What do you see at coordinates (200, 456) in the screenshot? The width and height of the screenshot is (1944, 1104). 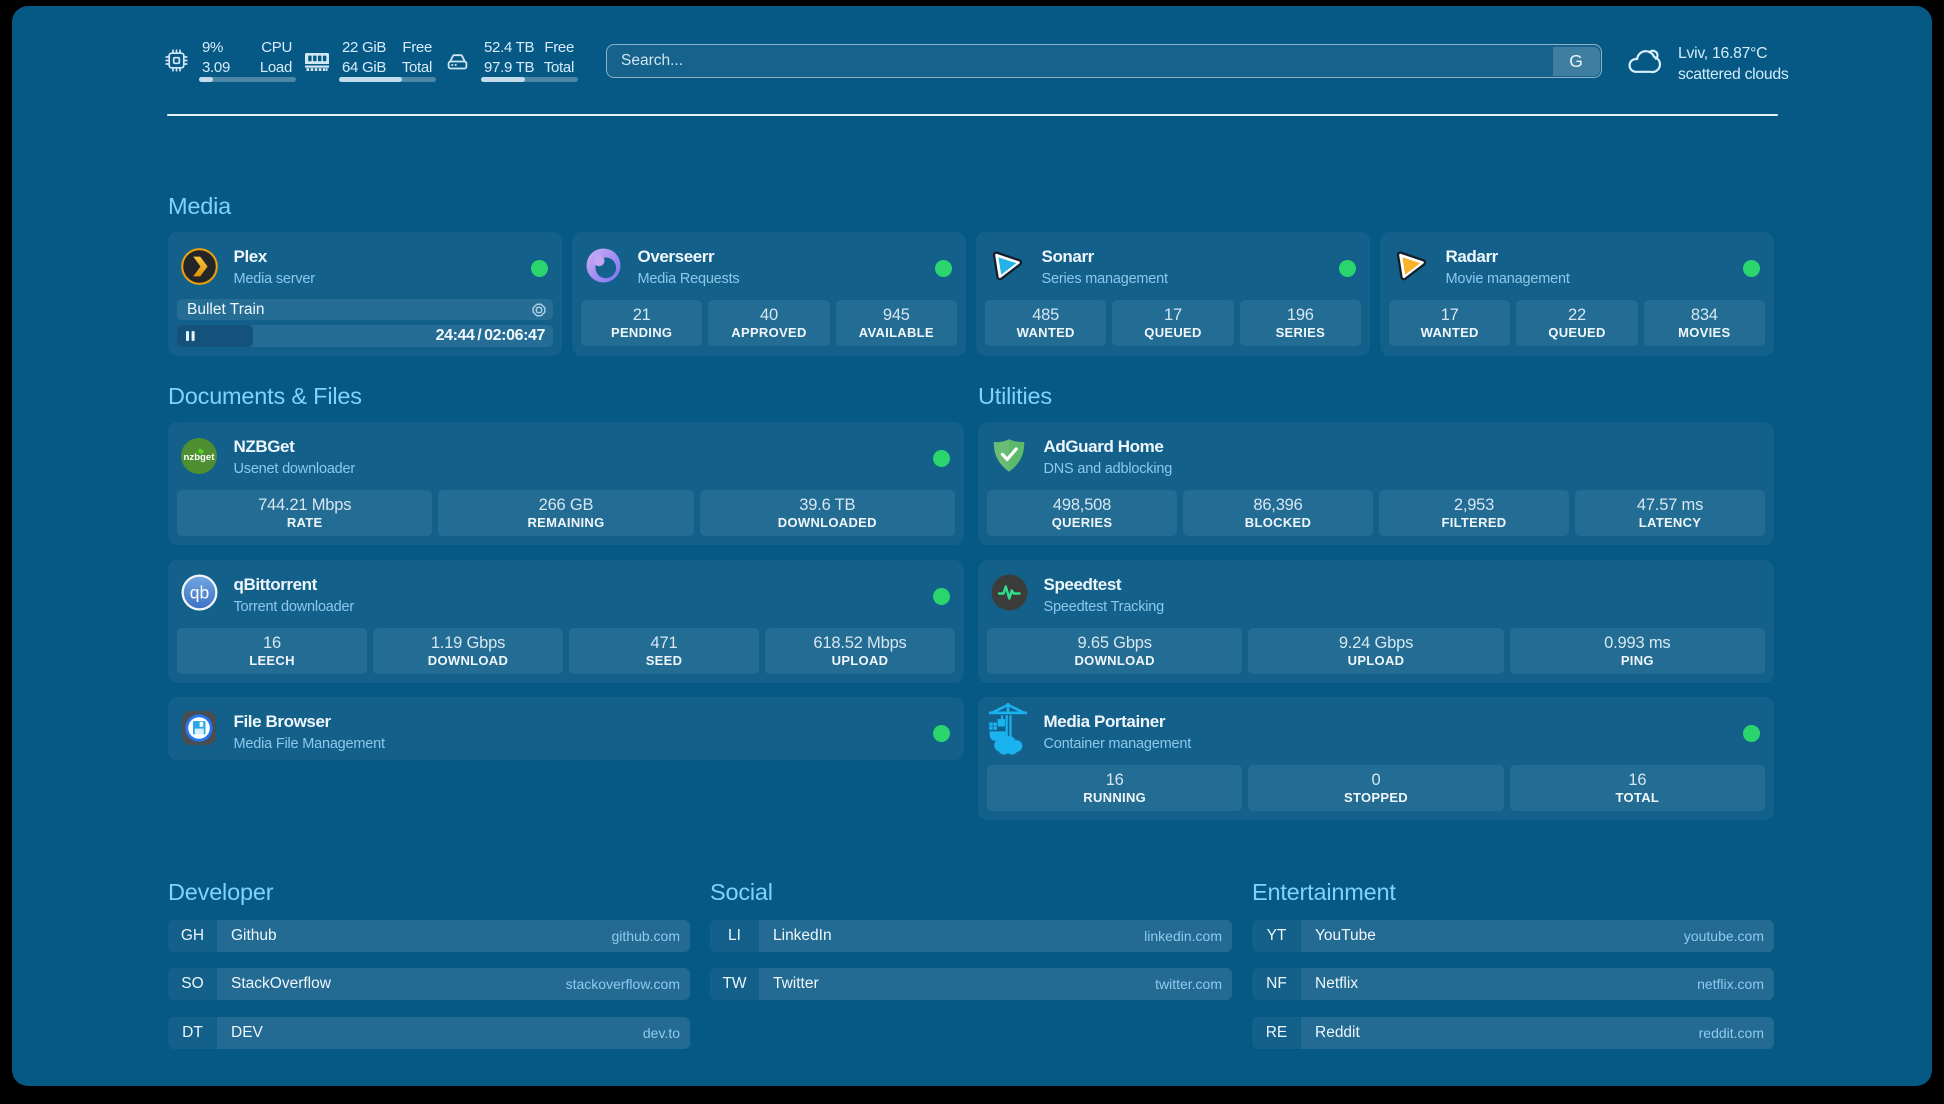 I see `svg-text: nzbget` at bounding box center [200, 456].